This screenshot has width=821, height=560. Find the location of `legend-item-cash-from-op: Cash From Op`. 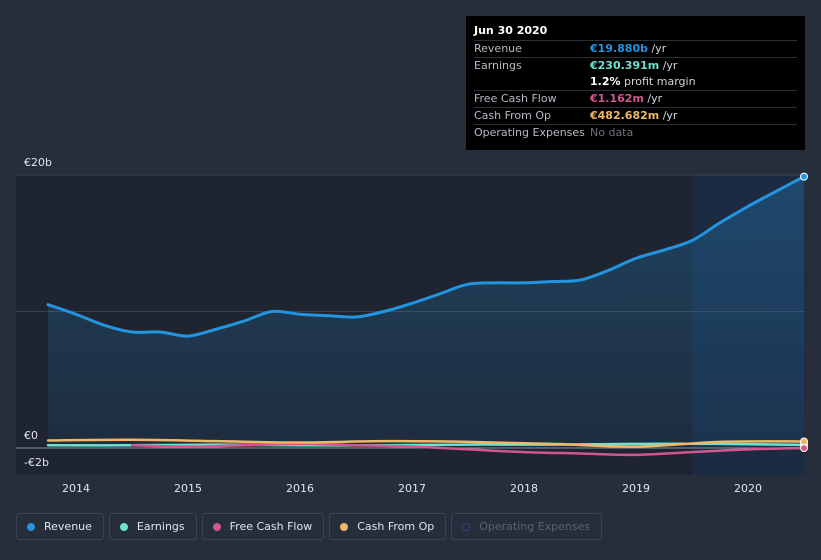

legend-item-cash-from-op: Cash From Op is located at coordinates (388, 526).